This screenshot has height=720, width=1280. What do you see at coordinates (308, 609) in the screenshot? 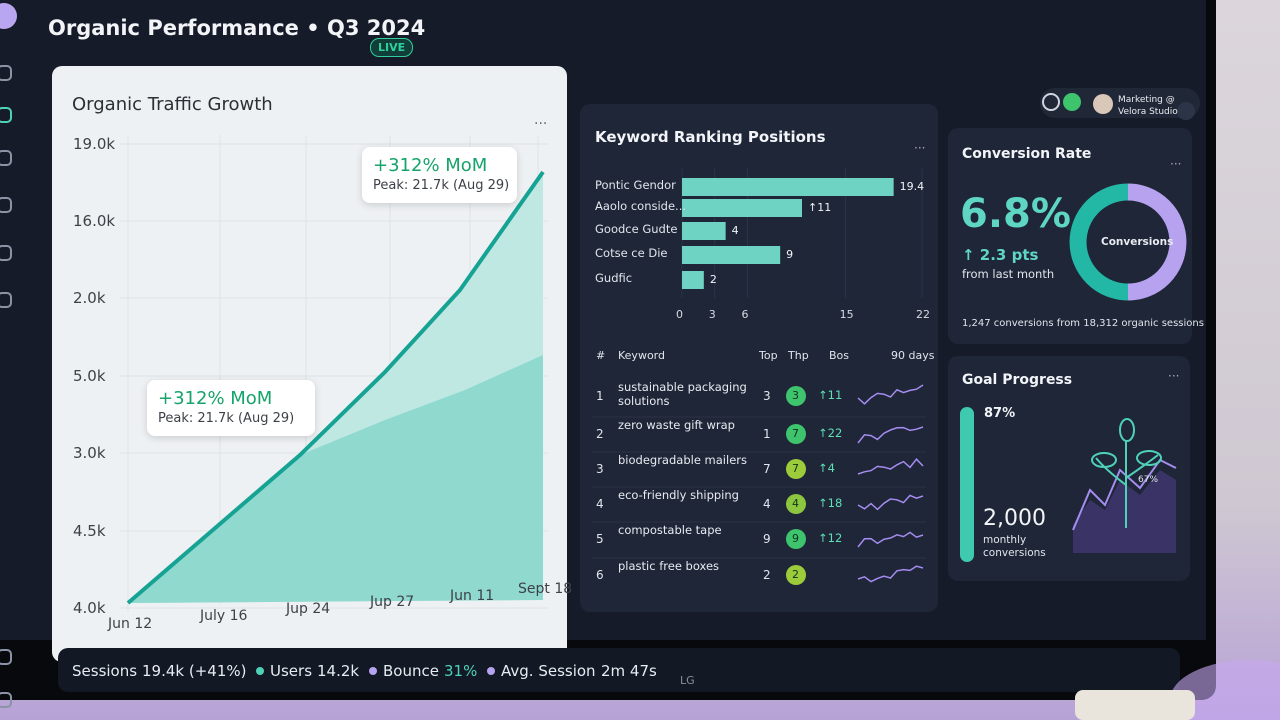
I see `x-axis-label: Jup 24` at bounding box center [308, 609].